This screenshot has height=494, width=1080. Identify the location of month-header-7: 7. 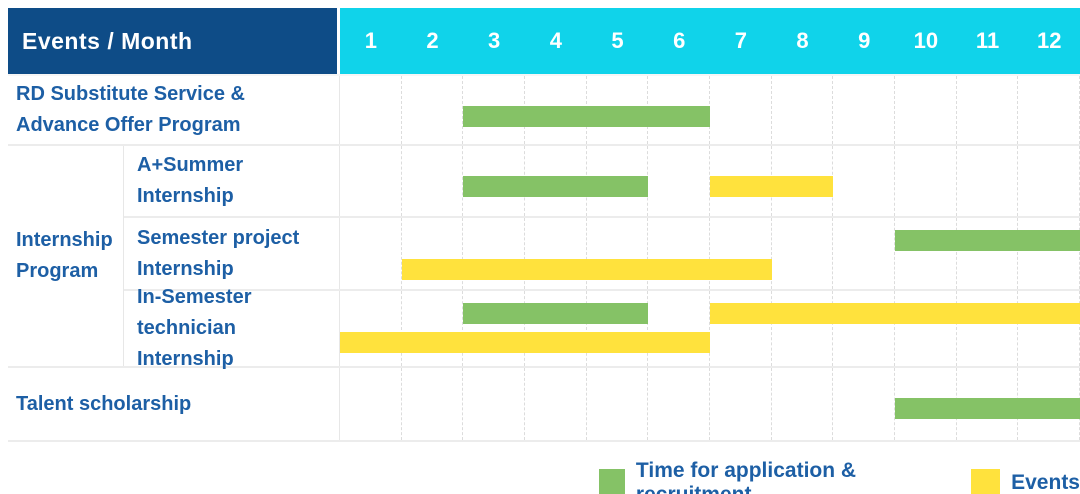
(740, 40).